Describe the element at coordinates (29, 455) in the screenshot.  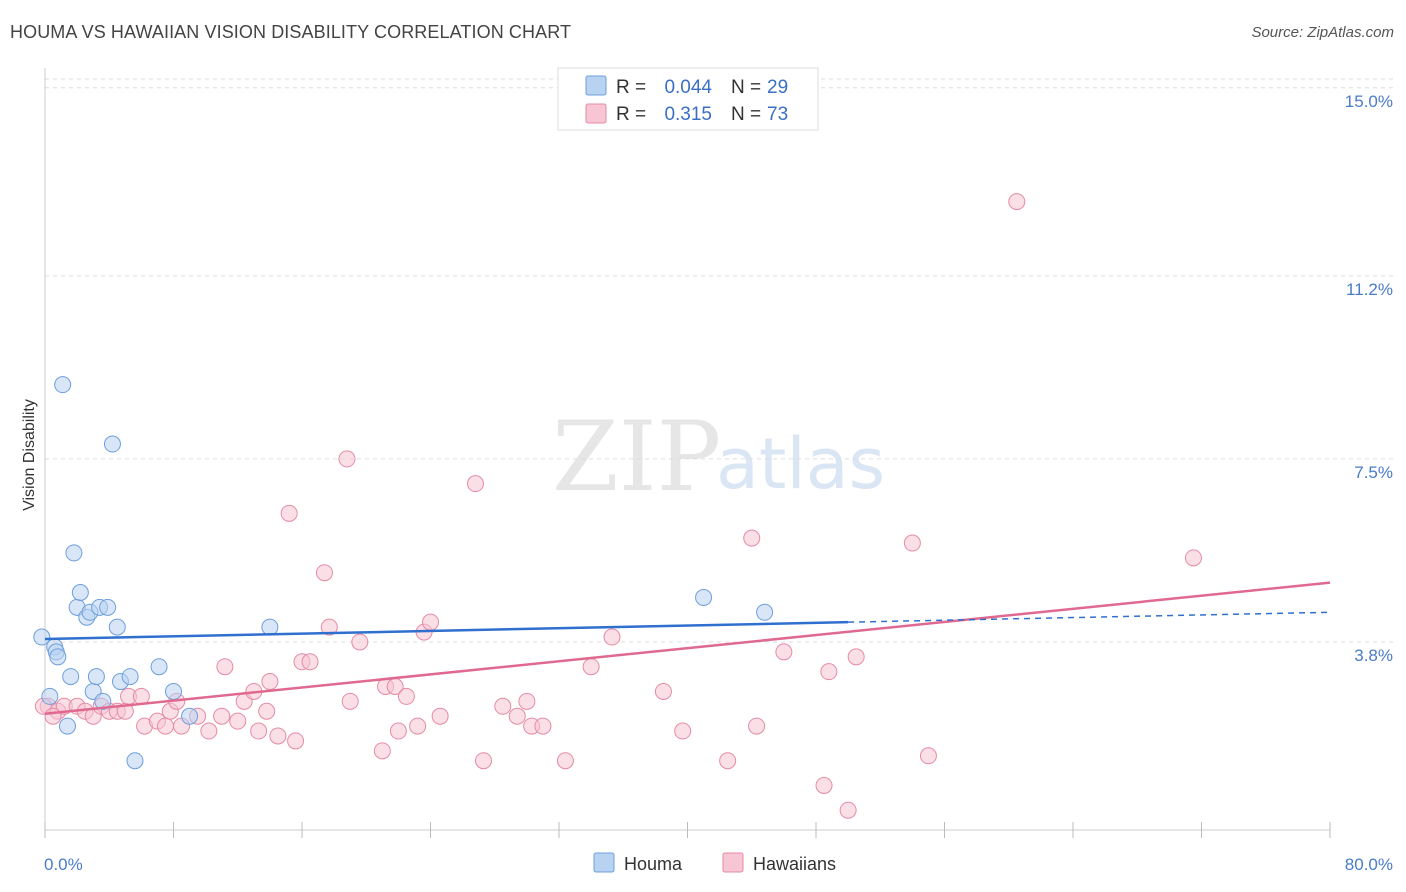
I see `y-axis-label: Vision Disability` at that location.